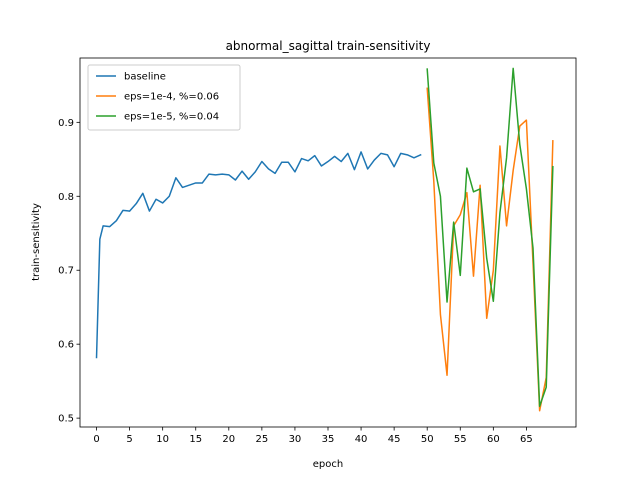 The width and height of the screenshot is (640, 480). Describe the element at coordinates (66, 197) in the screenshot. I see `y-tick-label: 0.8` at that location.